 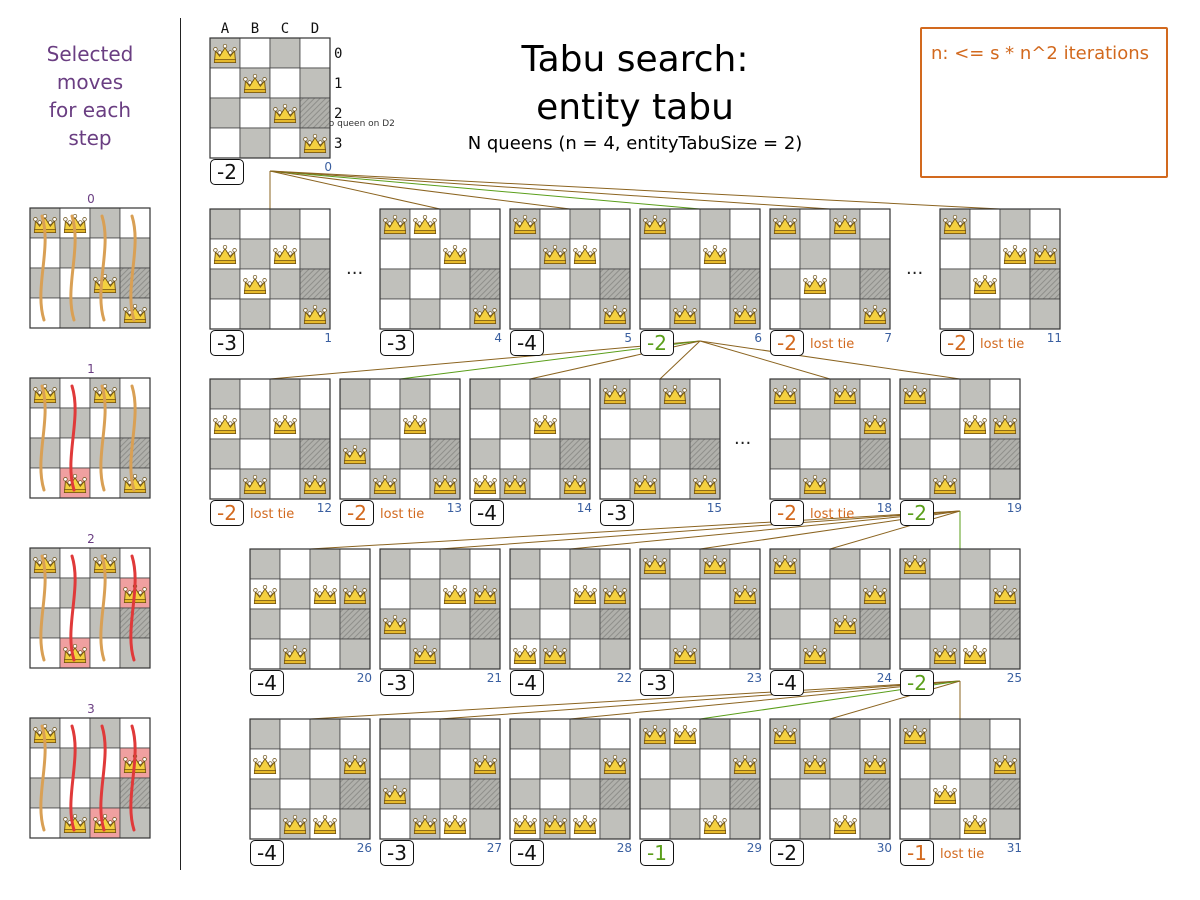 I want to click on selected-moves-label-line: for each, so click(x=90, y=110).